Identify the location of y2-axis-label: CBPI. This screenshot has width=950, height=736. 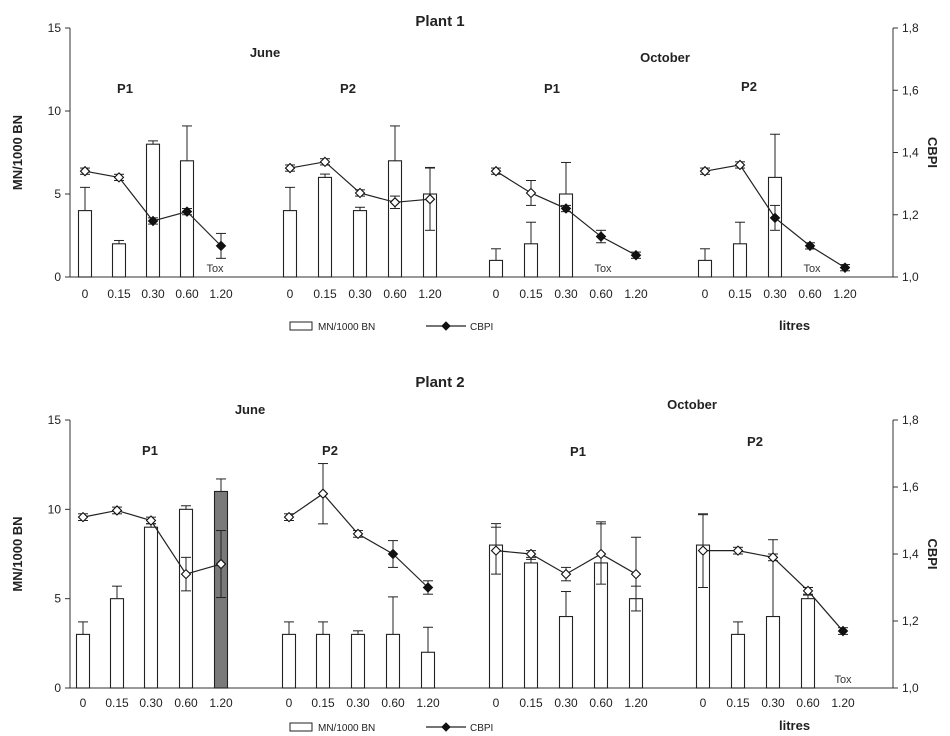
(932, 553).